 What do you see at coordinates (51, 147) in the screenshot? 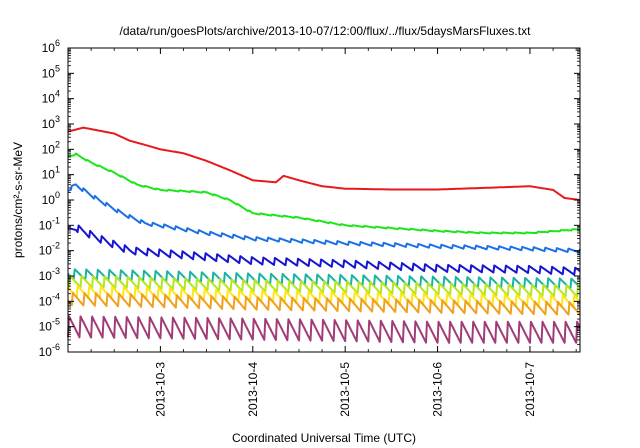
I see `y-tick-label: 10²` at bounding box center [51, 147].